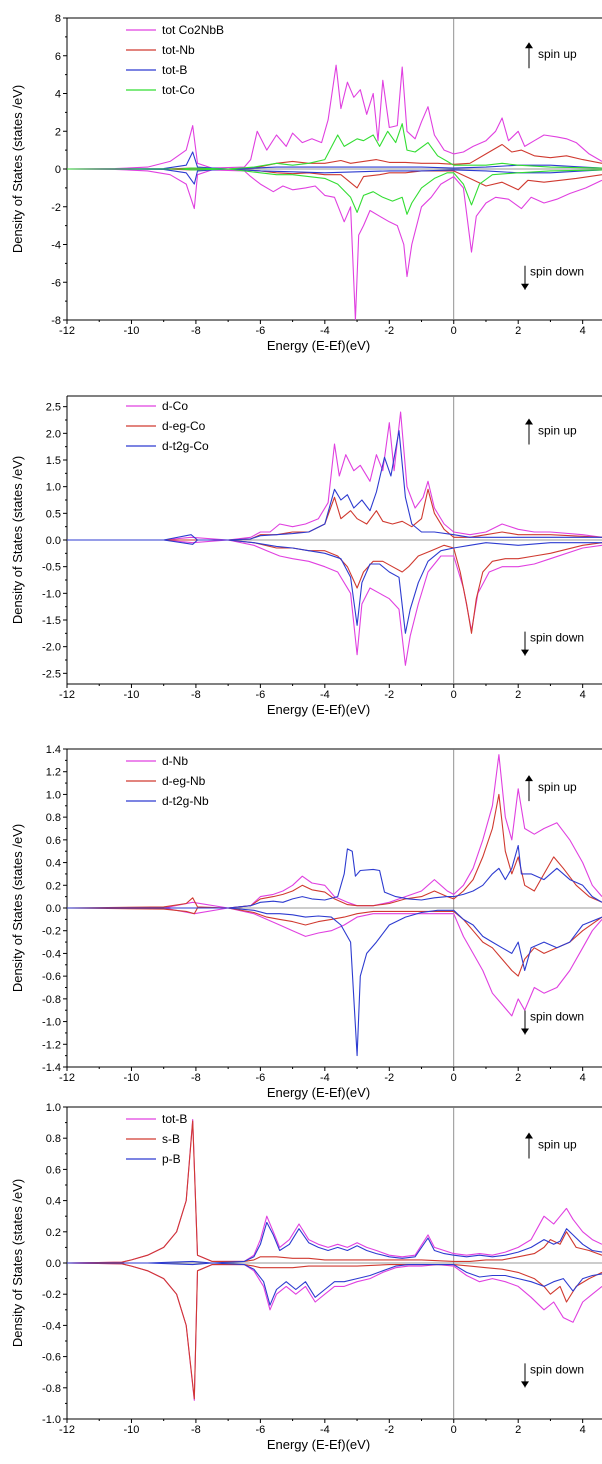  I want to click on y-tick-label: -4, so click(56, 246).